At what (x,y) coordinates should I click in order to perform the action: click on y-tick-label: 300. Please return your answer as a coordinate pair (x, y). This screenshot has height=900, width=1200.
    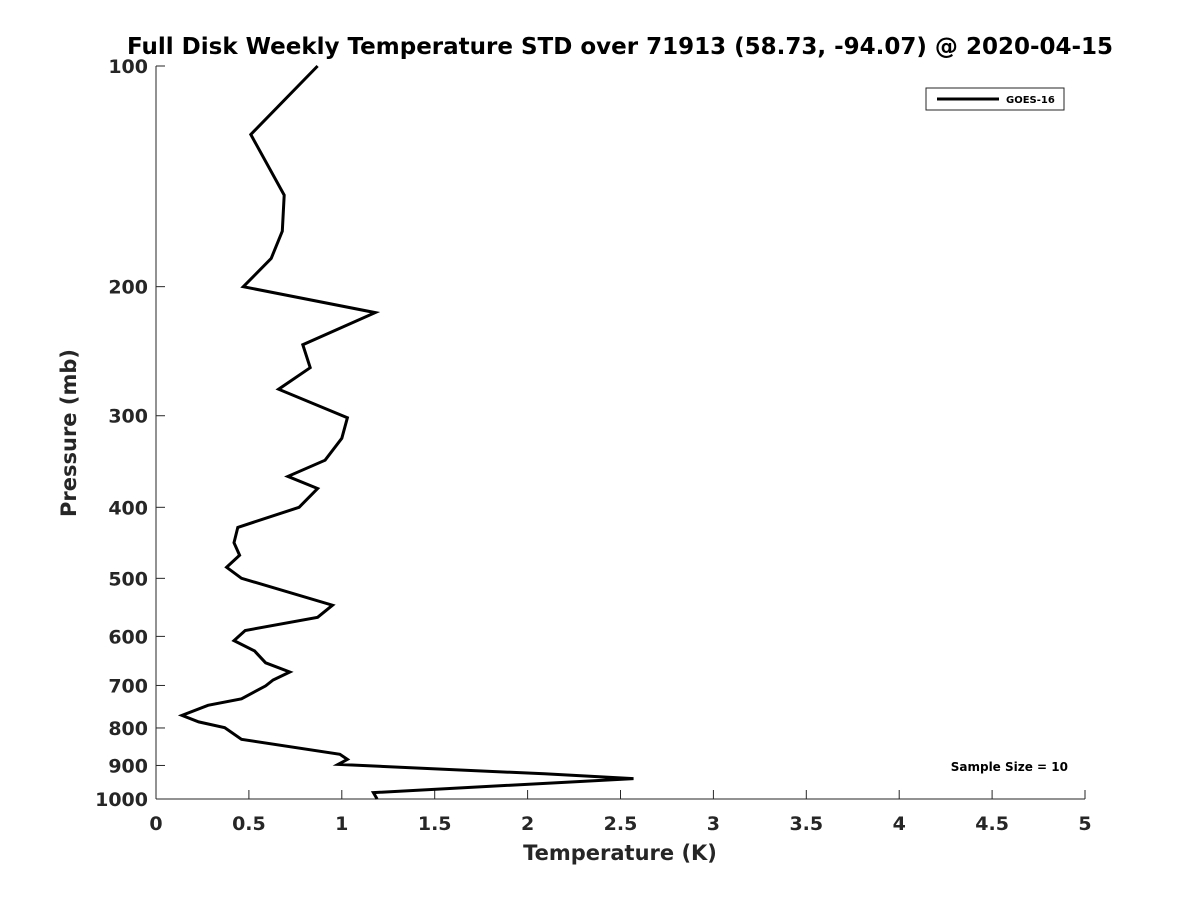
    Looking at the image, I should click on (128, 417).